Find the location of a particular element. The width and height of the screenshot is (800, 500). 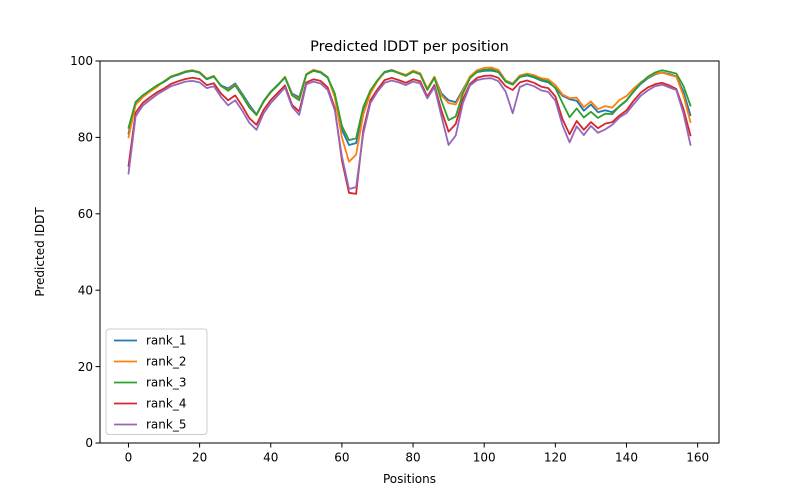

legend: rank_1 rank_2 rank_3 rank_4 rank_5 is located at coordinates (156, 381).